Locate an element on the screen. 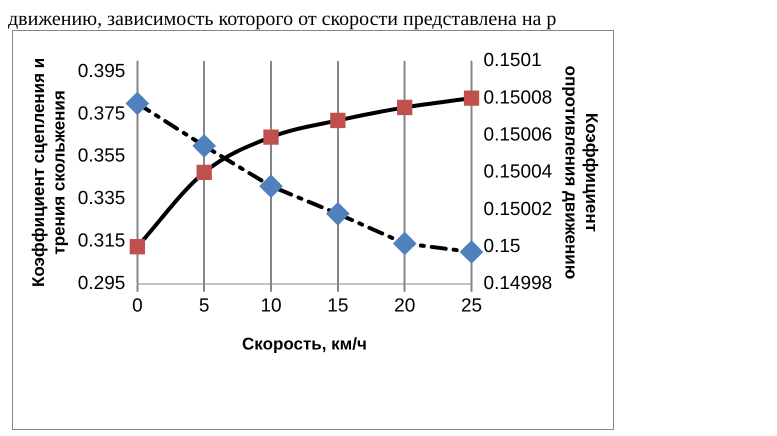  y-axis-title: Коэффициент сцепления и трения скольжения is located at coordinates (48, 173).